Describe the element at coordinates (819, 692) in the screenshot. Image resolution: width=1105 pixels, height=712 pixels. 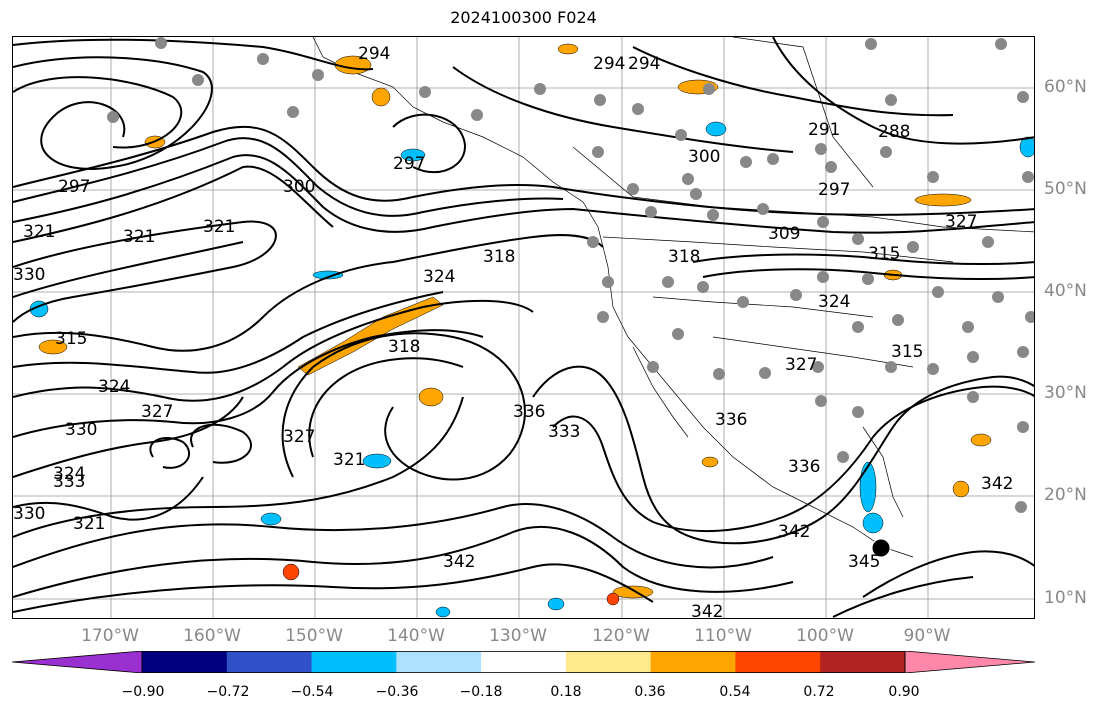
I see `colorbar-tick: 0.72` at that location.